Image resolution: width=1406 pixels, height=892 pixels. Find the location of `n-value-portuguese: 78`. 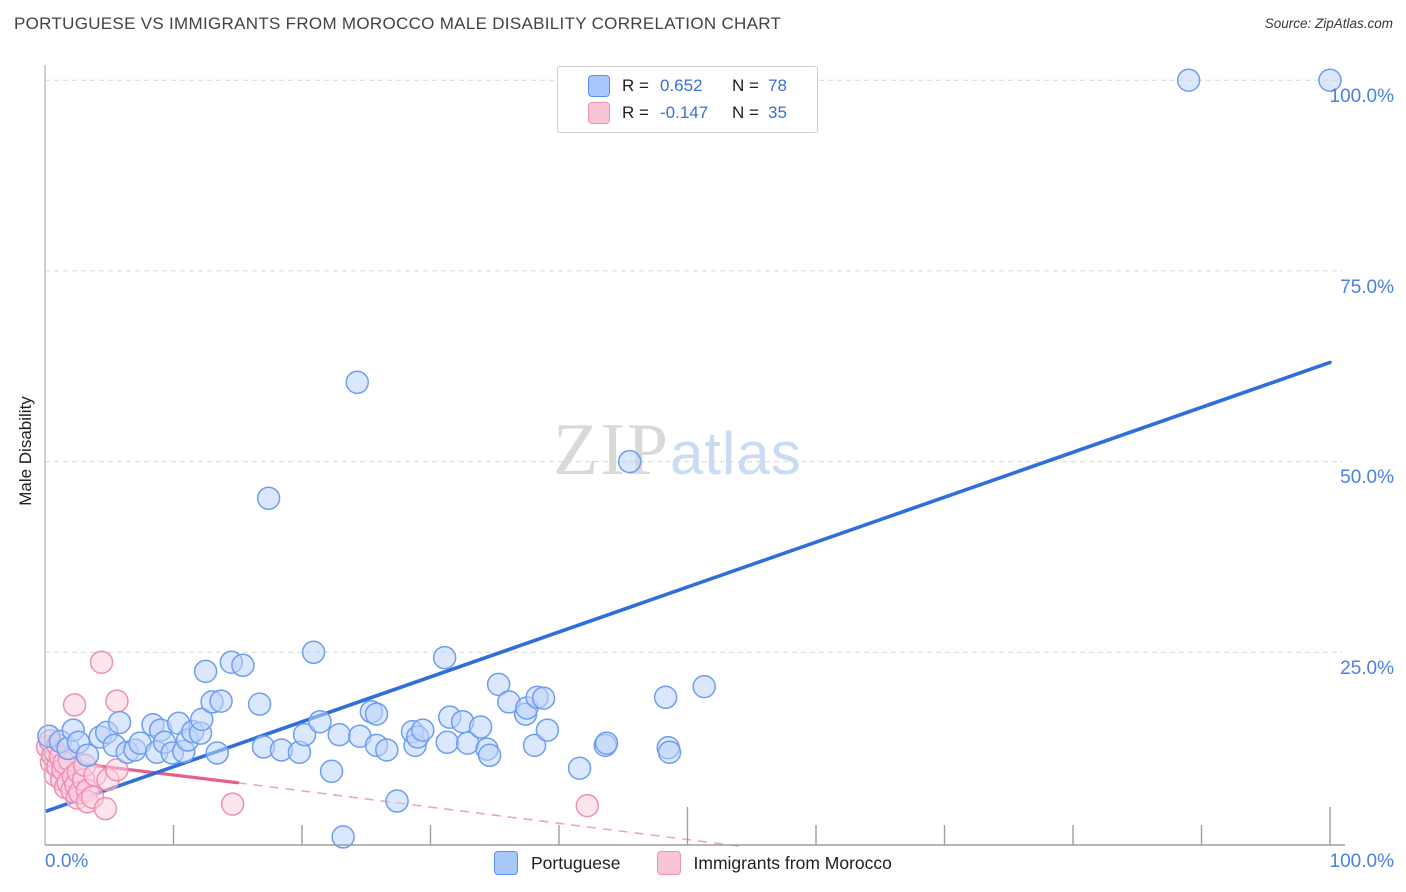

n-value-portuguese: 78 is located at coordinates (777, 85).